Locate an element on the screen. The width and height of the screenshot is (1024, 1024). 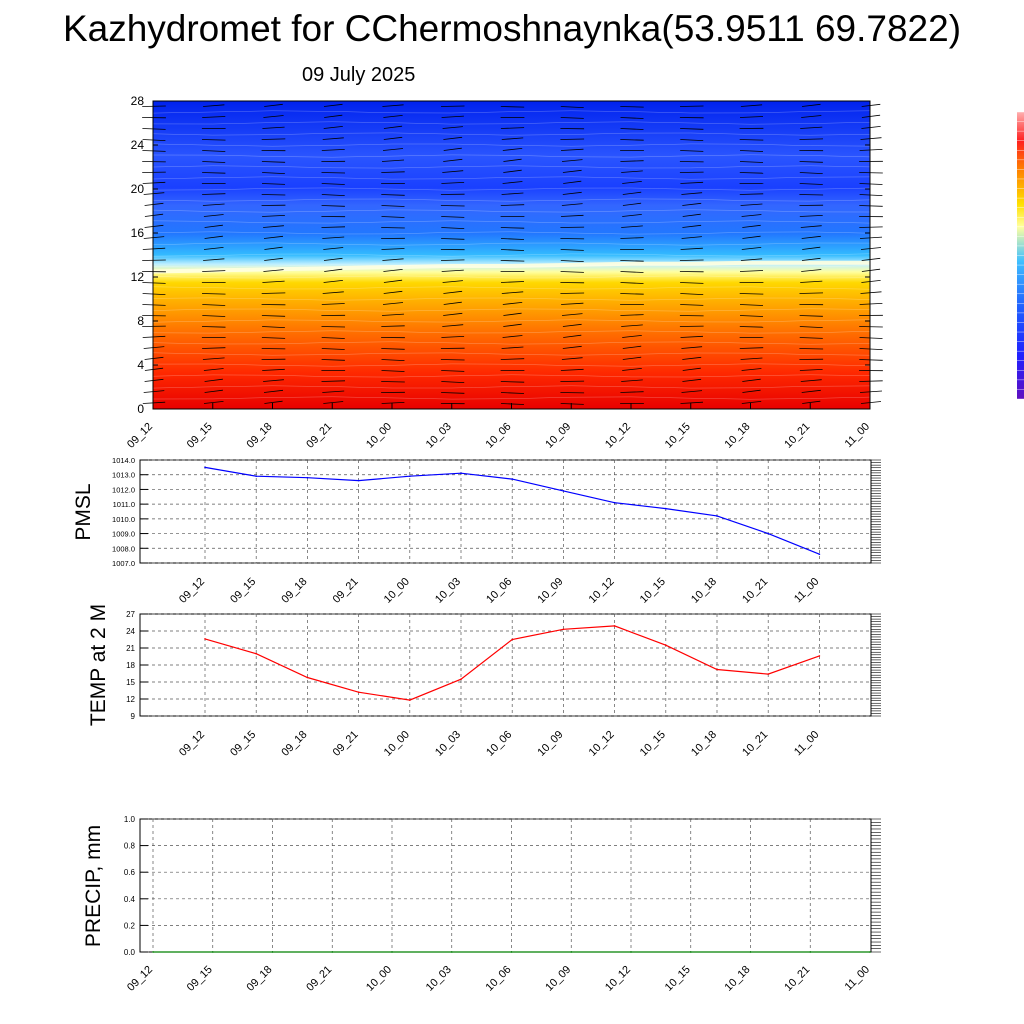
x-tick-label: 09_15 is located at coordinates (243, 744).